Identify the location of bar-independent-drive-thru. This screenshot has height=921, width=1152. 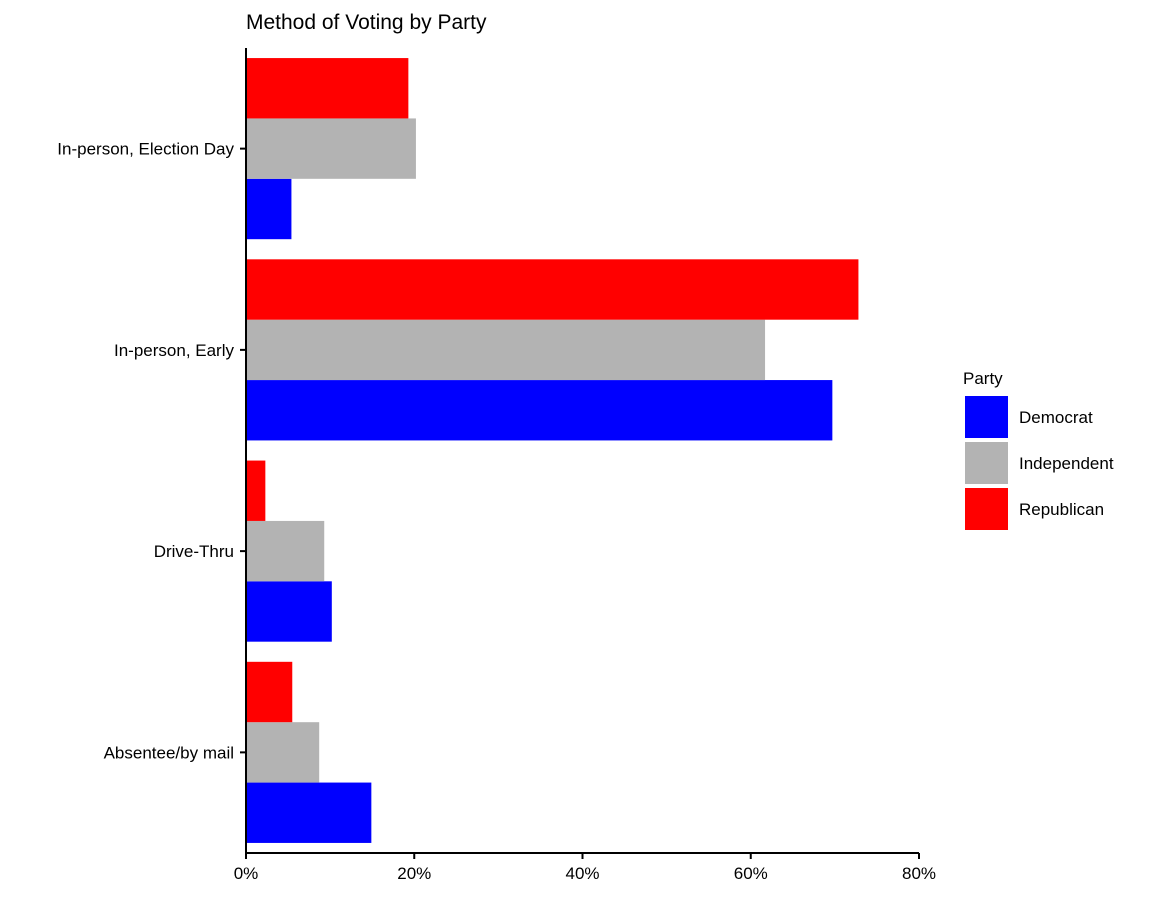
(285, 551).